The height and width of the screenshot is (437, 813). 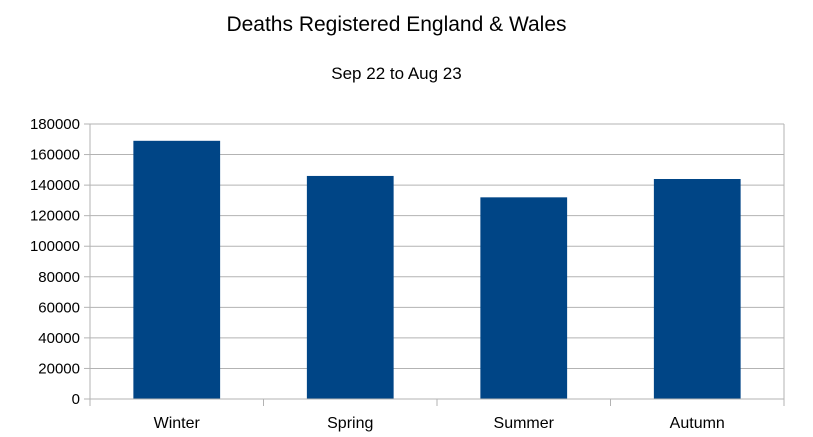 I want to click on bar-summer, so click(x=524, y=298).